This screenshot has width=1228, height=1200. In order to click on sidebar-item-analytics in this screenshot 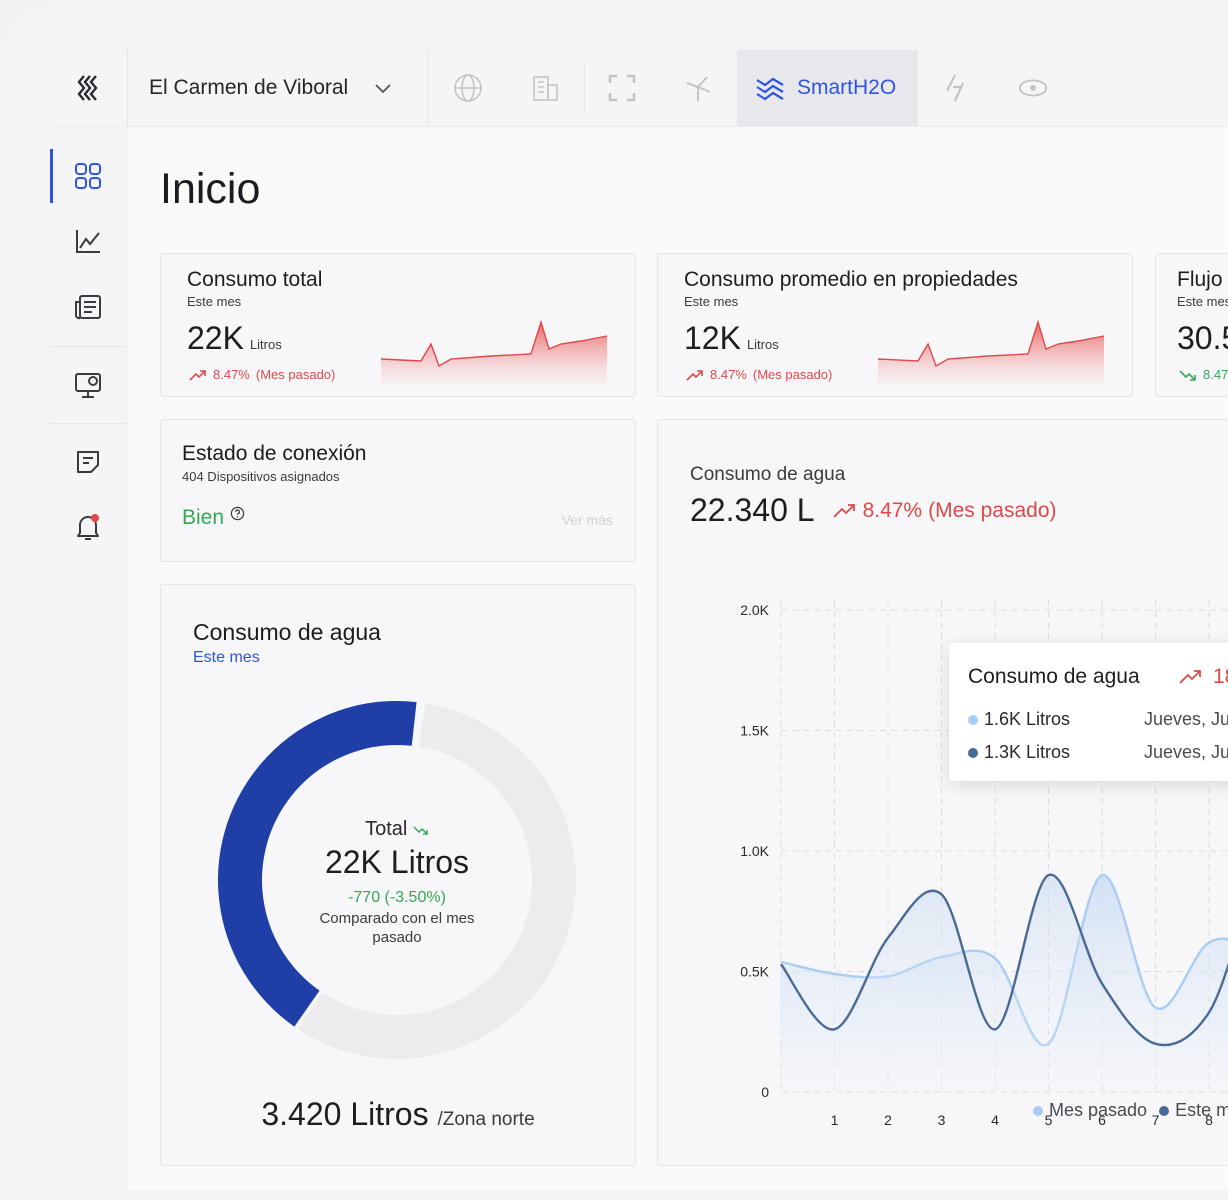, I will do `click(88, 241)`.